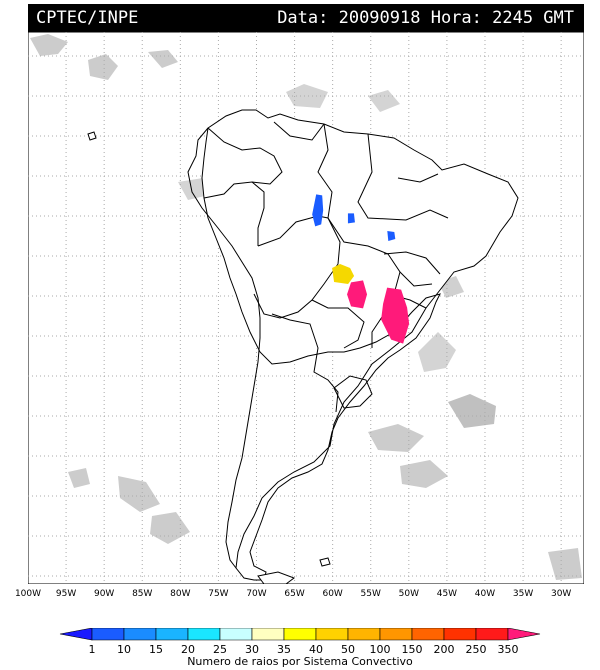 The height and width of the screenshot is (670, 600). What do you see at coordinates (425, 18) in the screenshot?
I see `datetime-label: Data: 20090918 Hora: 2245 GMT` at bounding box center [425, 18].